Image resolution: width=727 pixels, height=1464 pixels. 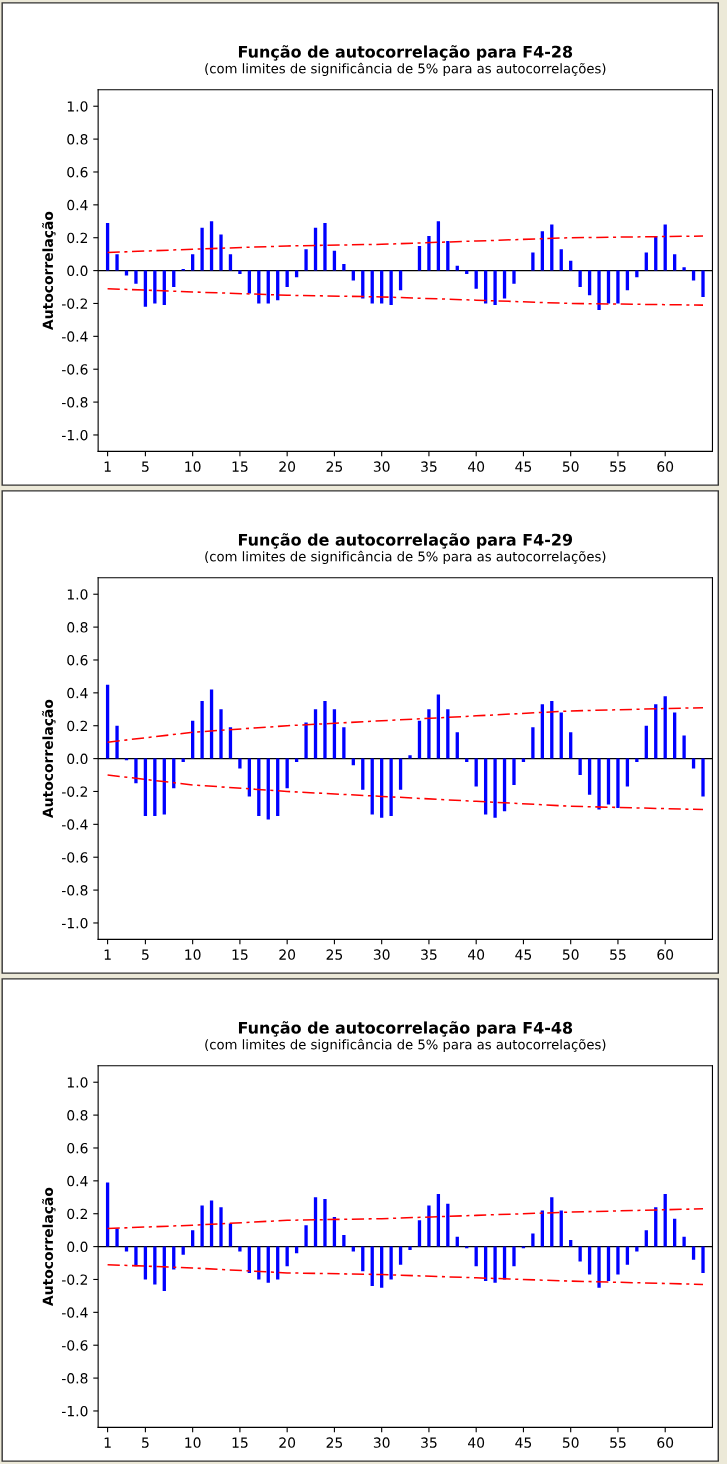 I want to click on x-tick-label: 1, so click(x=107, y=1442).